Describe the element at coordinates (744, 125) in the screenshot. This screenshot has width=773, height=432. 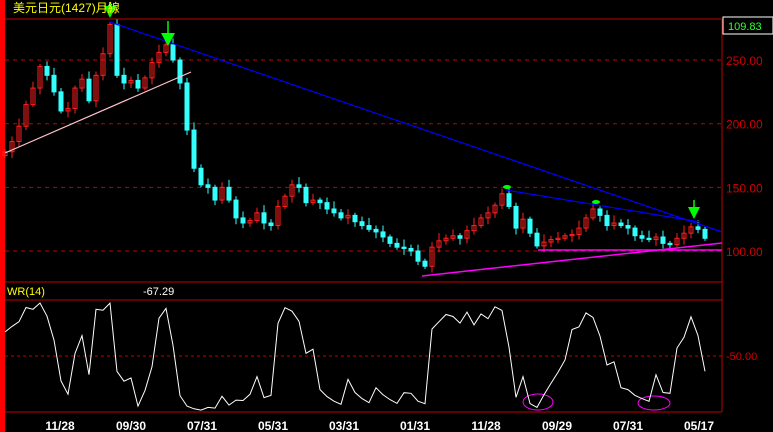
I see `y-tick-label: 200.00` at that location.